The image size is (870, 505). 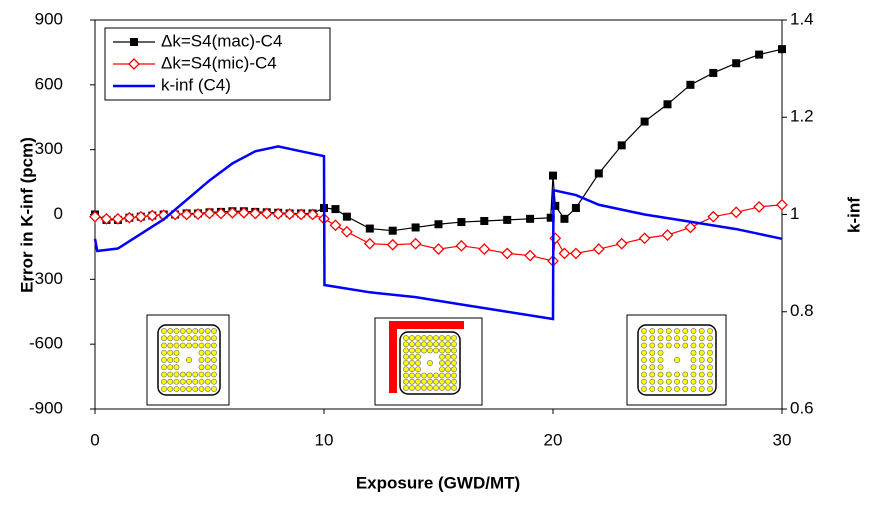 What do you see at coordinates (134, 42) in the screenshot?
I see `legend-marker` at bounding box center [134, 42].